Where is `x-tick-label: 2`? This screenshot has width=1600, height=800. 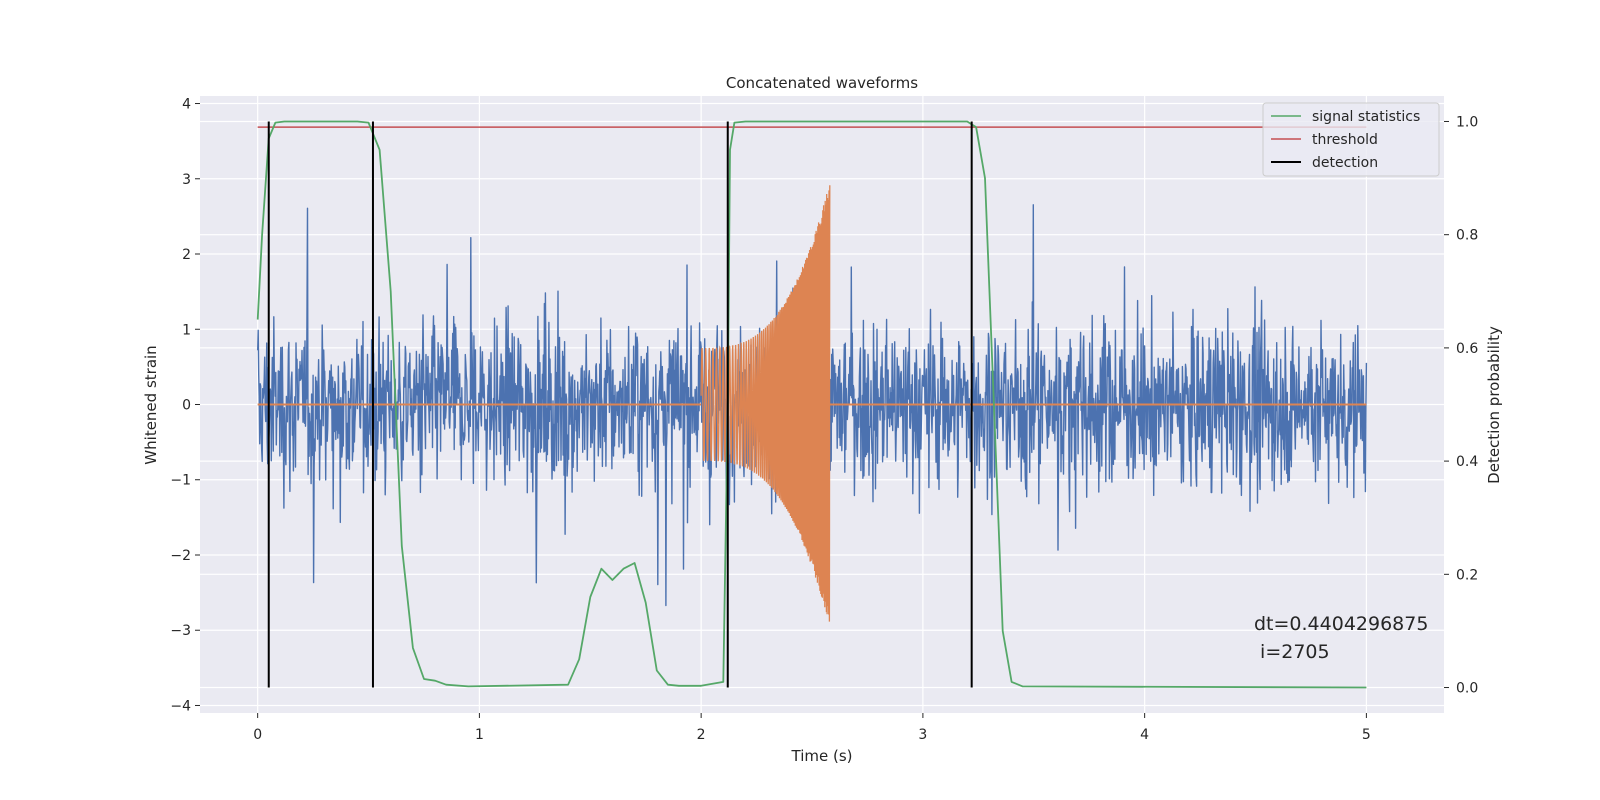 x-tick-label: 2 is located at coordinates (701, 735).